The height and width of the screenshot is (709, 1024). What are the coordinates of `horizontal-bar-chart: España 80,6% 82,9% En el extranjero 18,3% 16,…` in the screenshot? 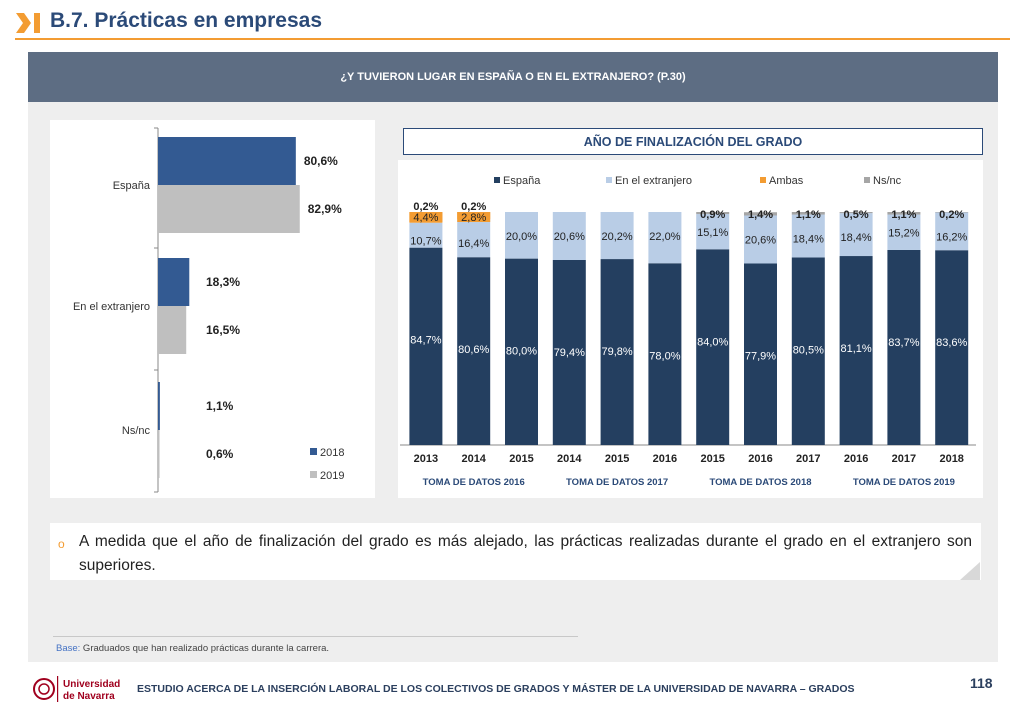 It's located at (208, 310).